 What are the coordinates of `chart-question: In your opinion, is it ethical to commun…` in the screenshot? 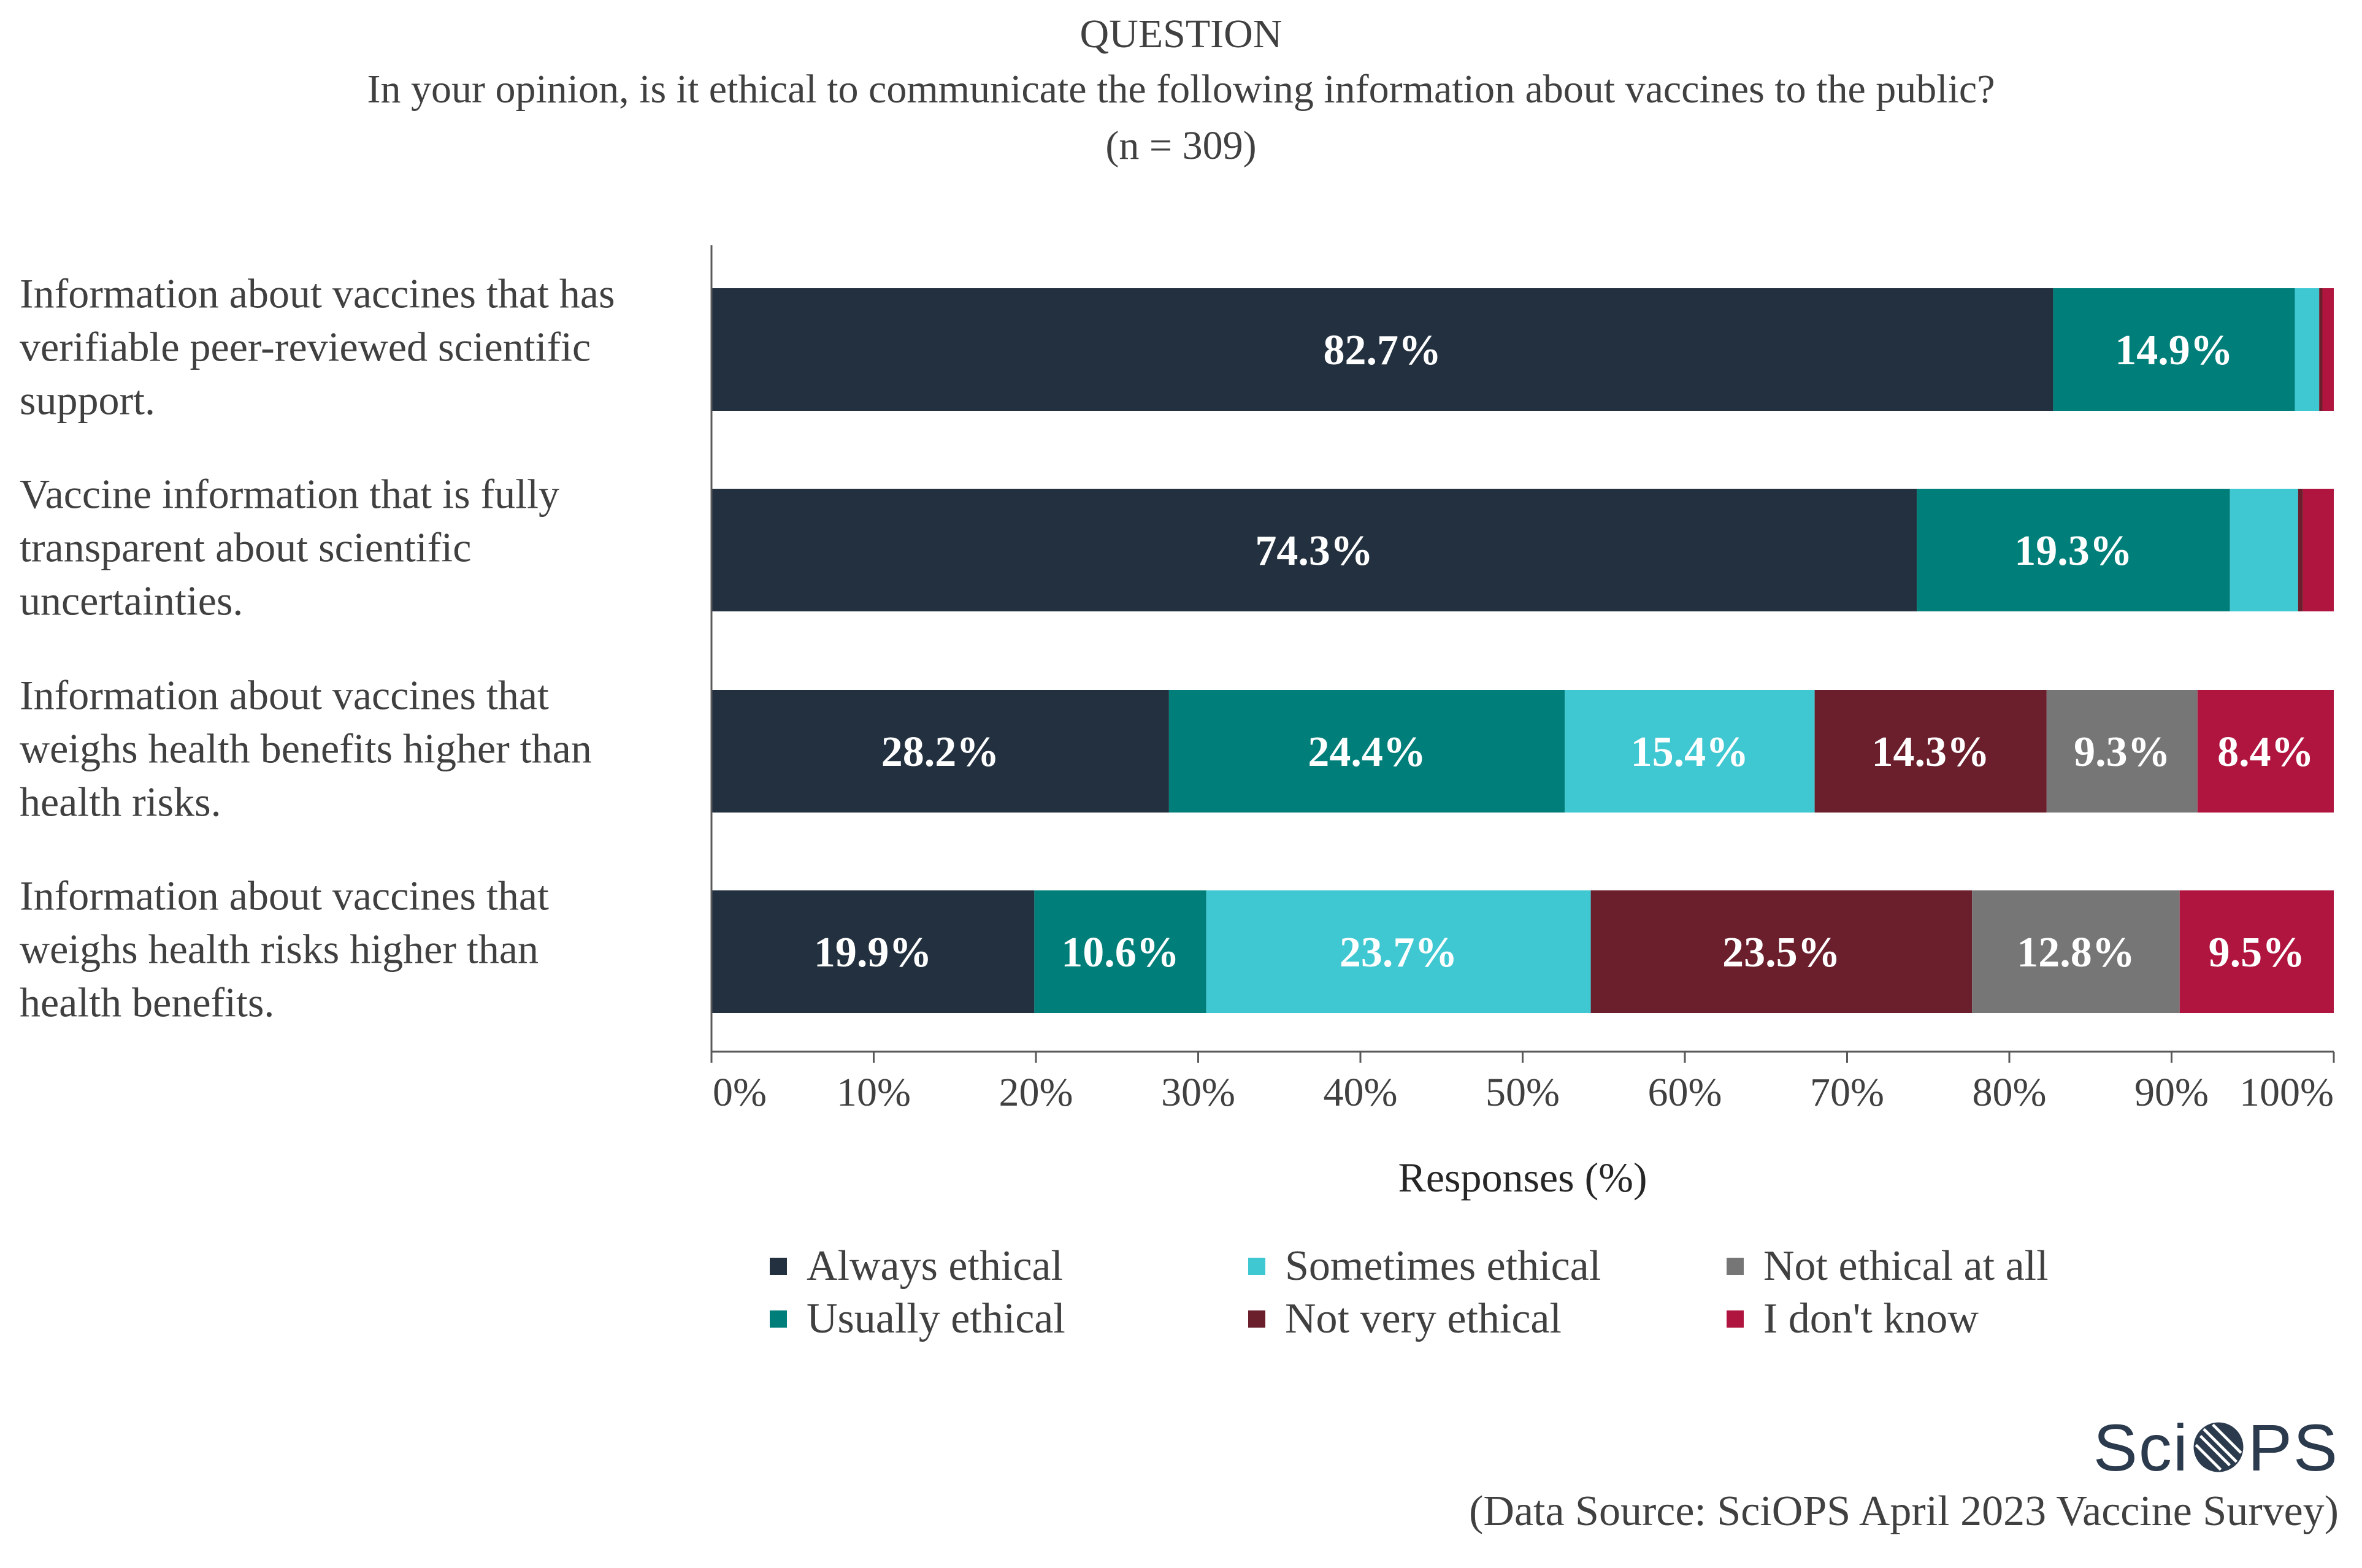 It's located at (1181, 89).